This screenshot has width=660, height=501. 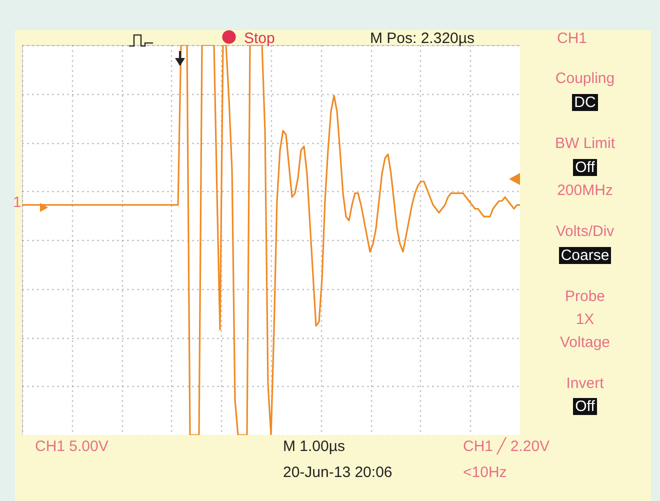 I want to click on text: Volts/Div, so click(x=585, y=232).